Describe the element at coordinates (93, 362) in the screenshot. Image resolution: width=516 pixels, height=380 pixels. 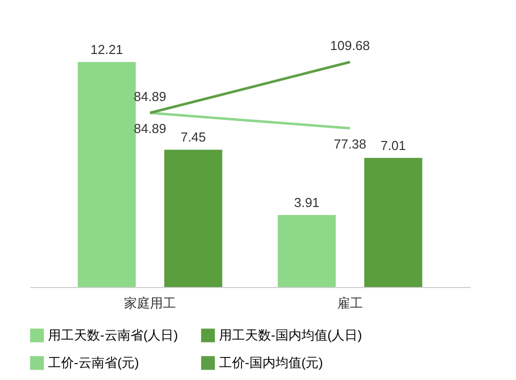
I see `legend-label: 工价-云南省(元)` at that location.